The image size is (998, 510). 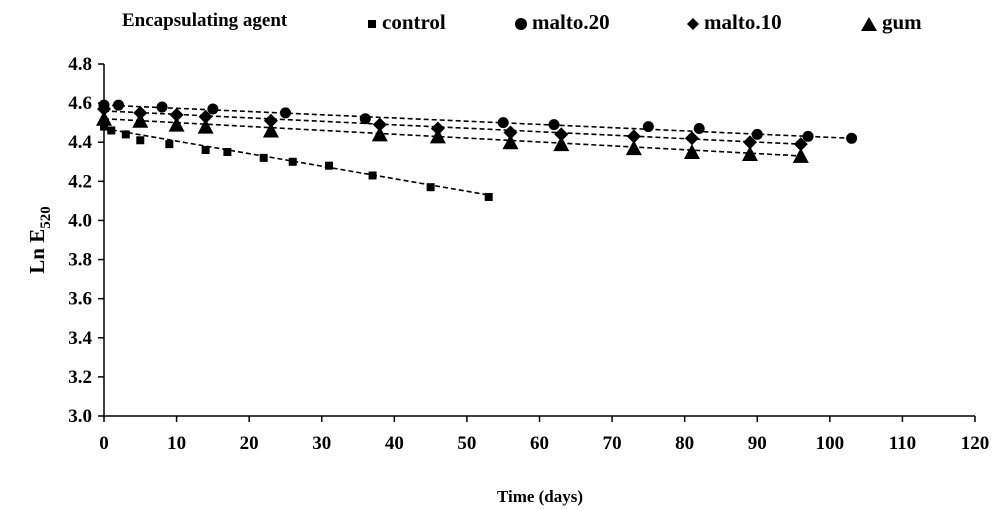 I want to click on legend-item-malto10: malto.10, so click(x=734, y=22).